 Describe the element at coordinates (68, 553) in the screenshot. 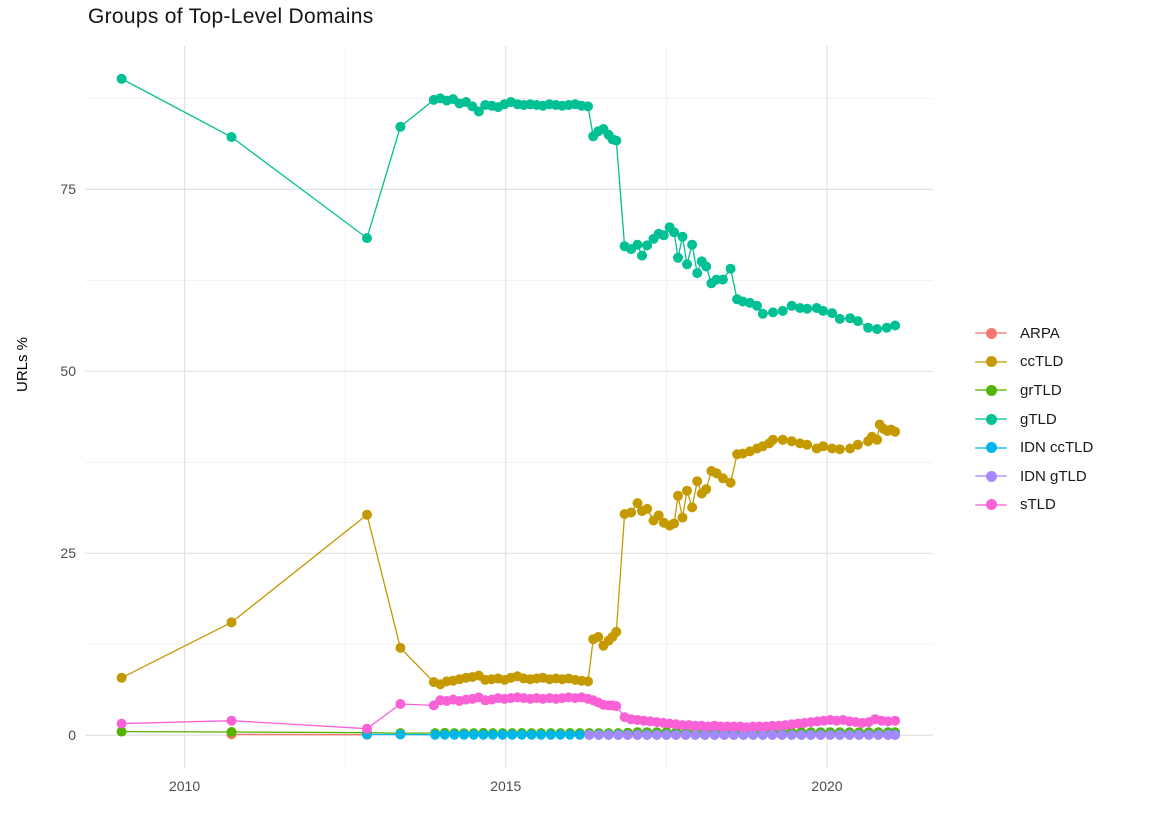

I see `y-tick-label: 25` at that location.